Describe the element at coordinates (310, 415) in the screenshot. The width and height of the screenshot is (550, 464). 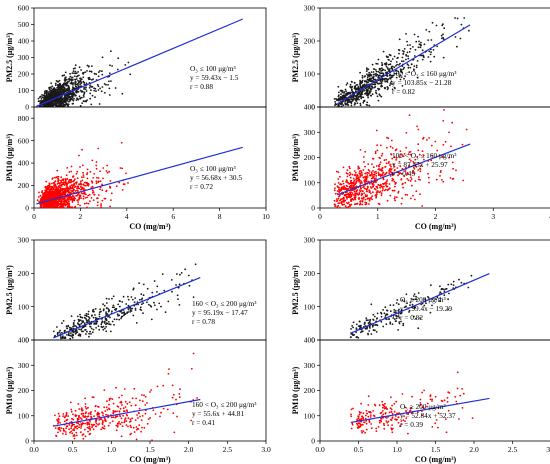
I see `y-tick-label: 100` at that location.